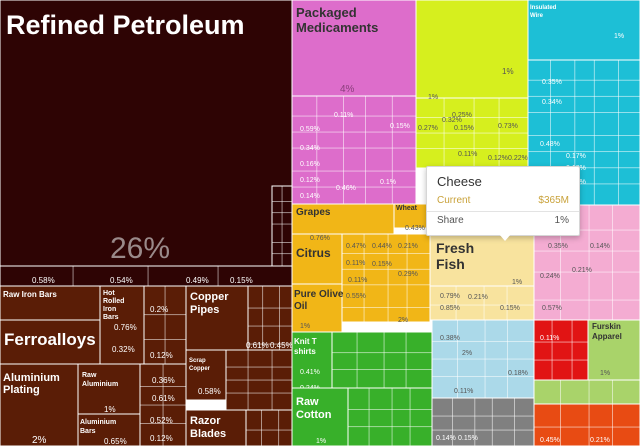 The image size is (640, 446). What do you see at coordinates (100, 384) in the screenshot?
I see `label-raw-aluminium: Aluminium` at bounding box center [100, 384].